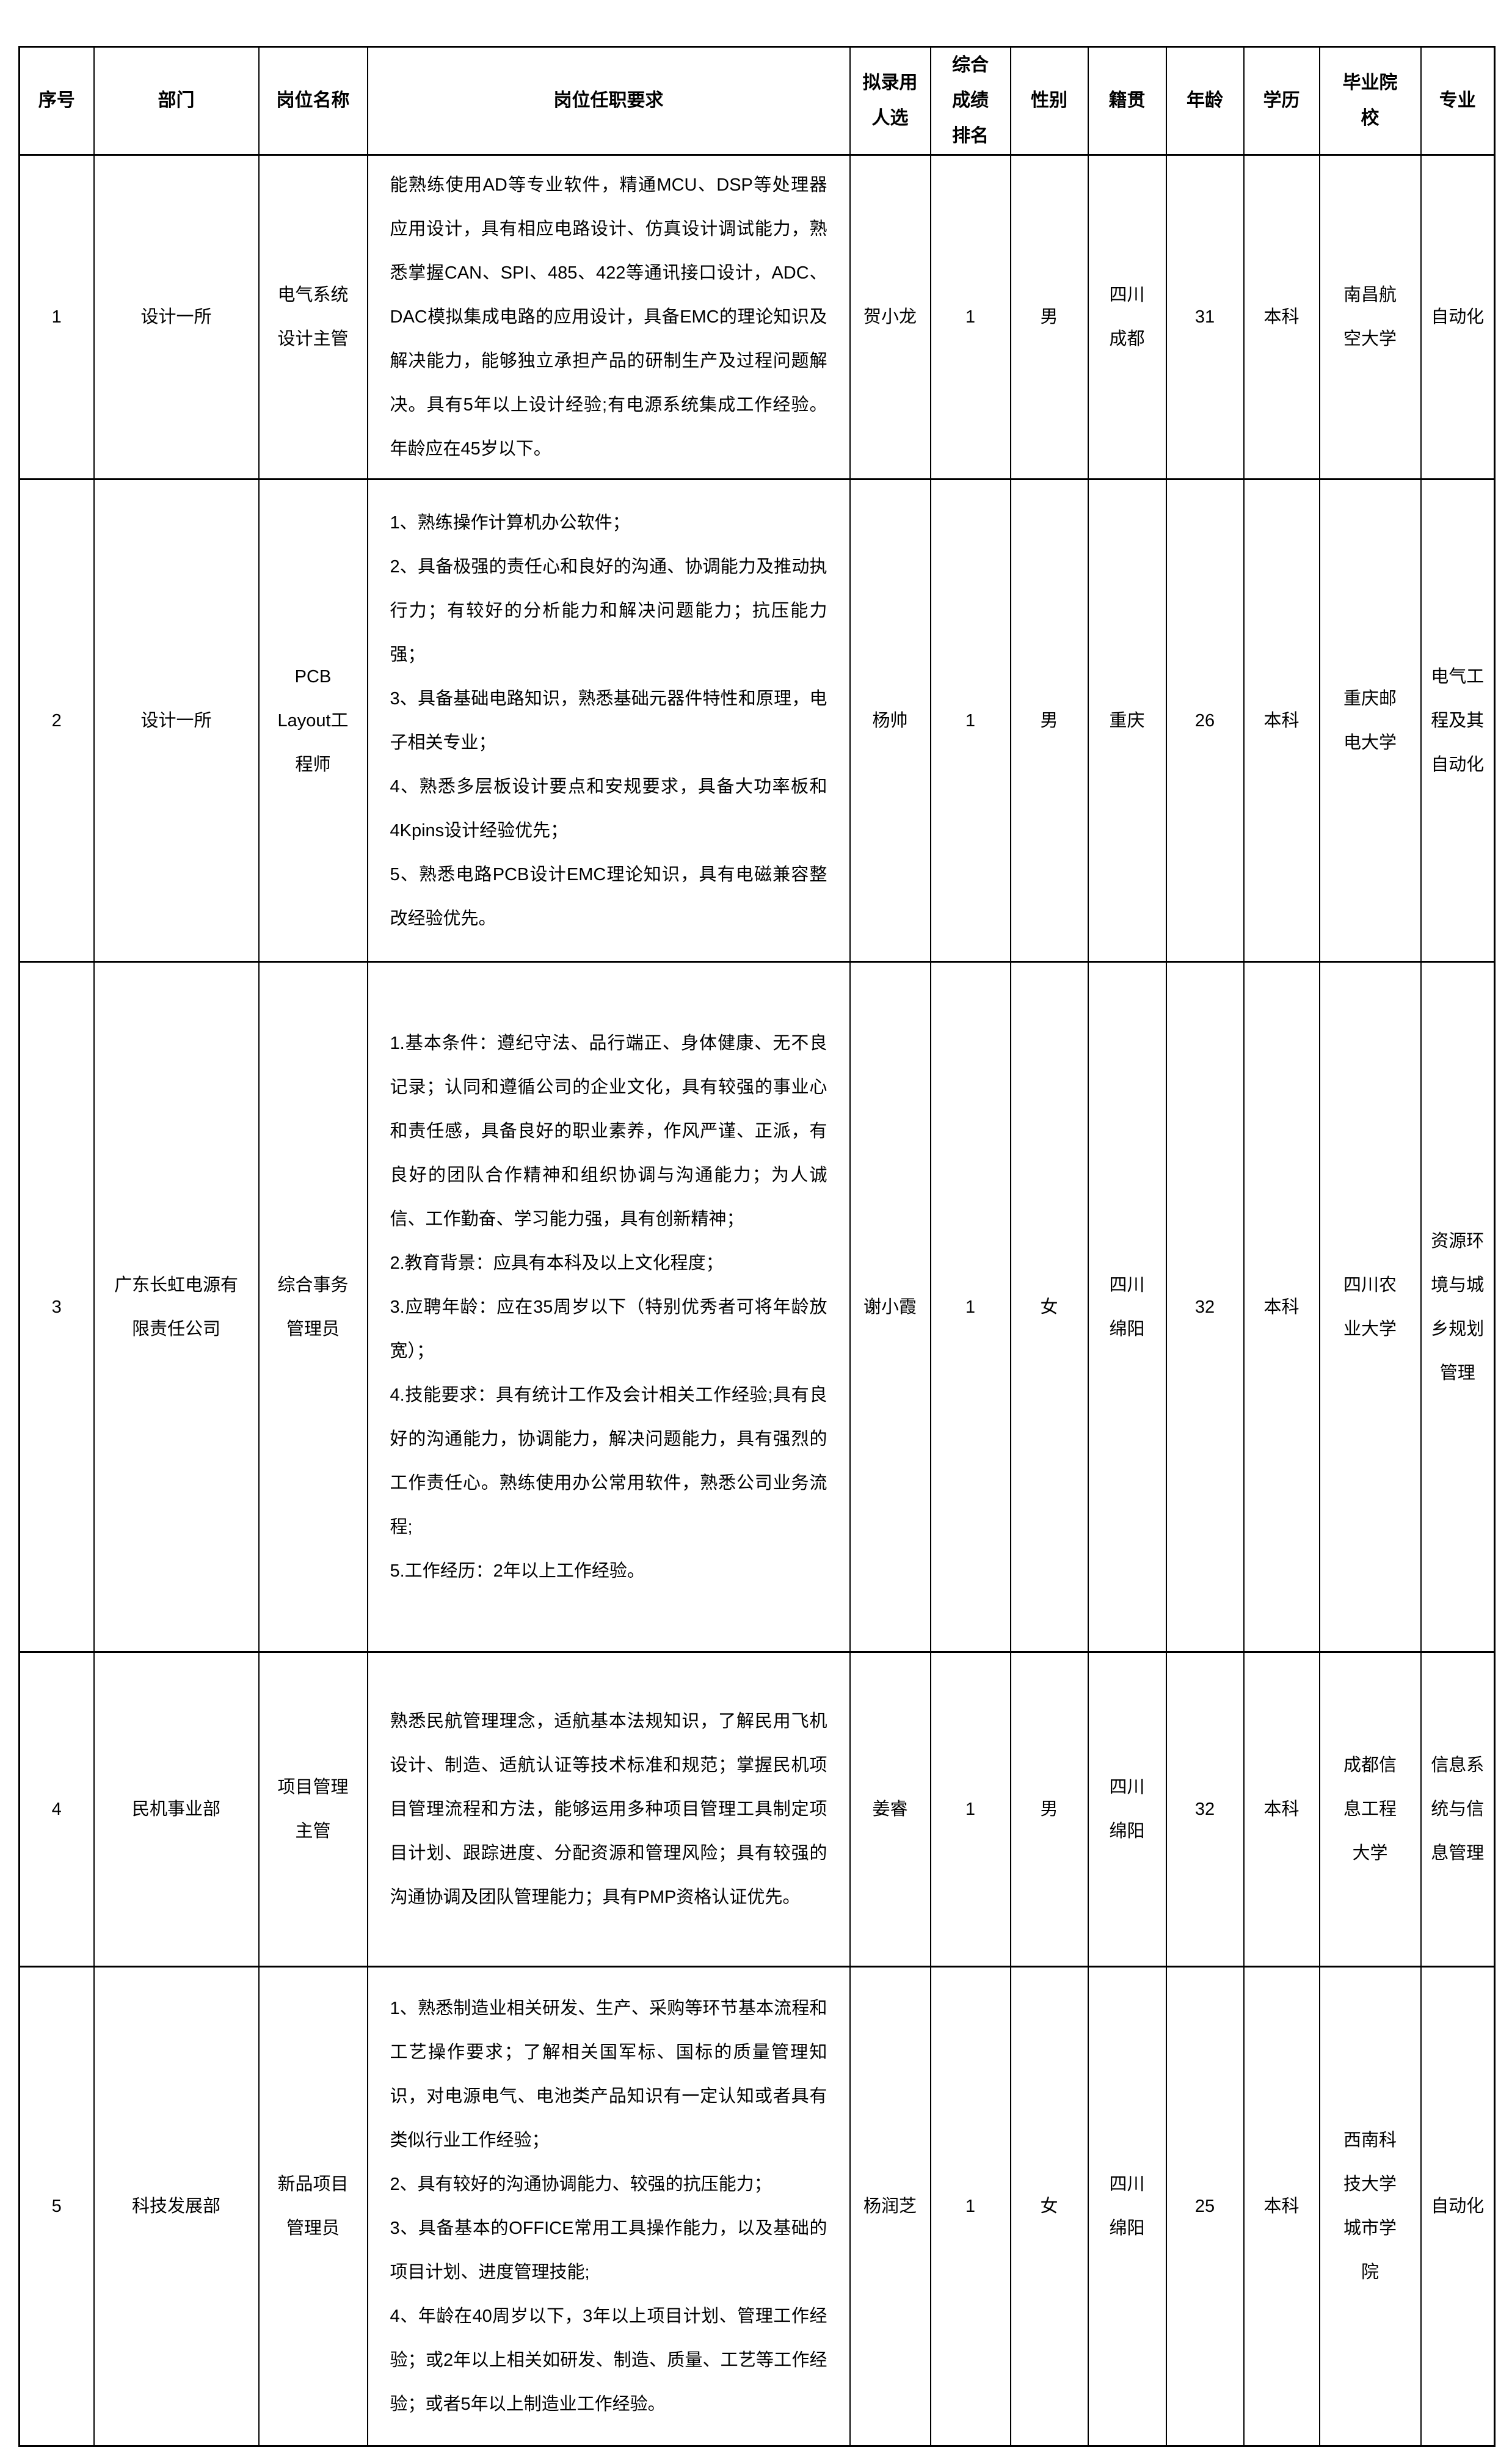 The width and height of the screenshot is (1512, 2447). Describe the element at coordinates (1205, 720) in the screenshot. I see `cell-age: 26` at that location.